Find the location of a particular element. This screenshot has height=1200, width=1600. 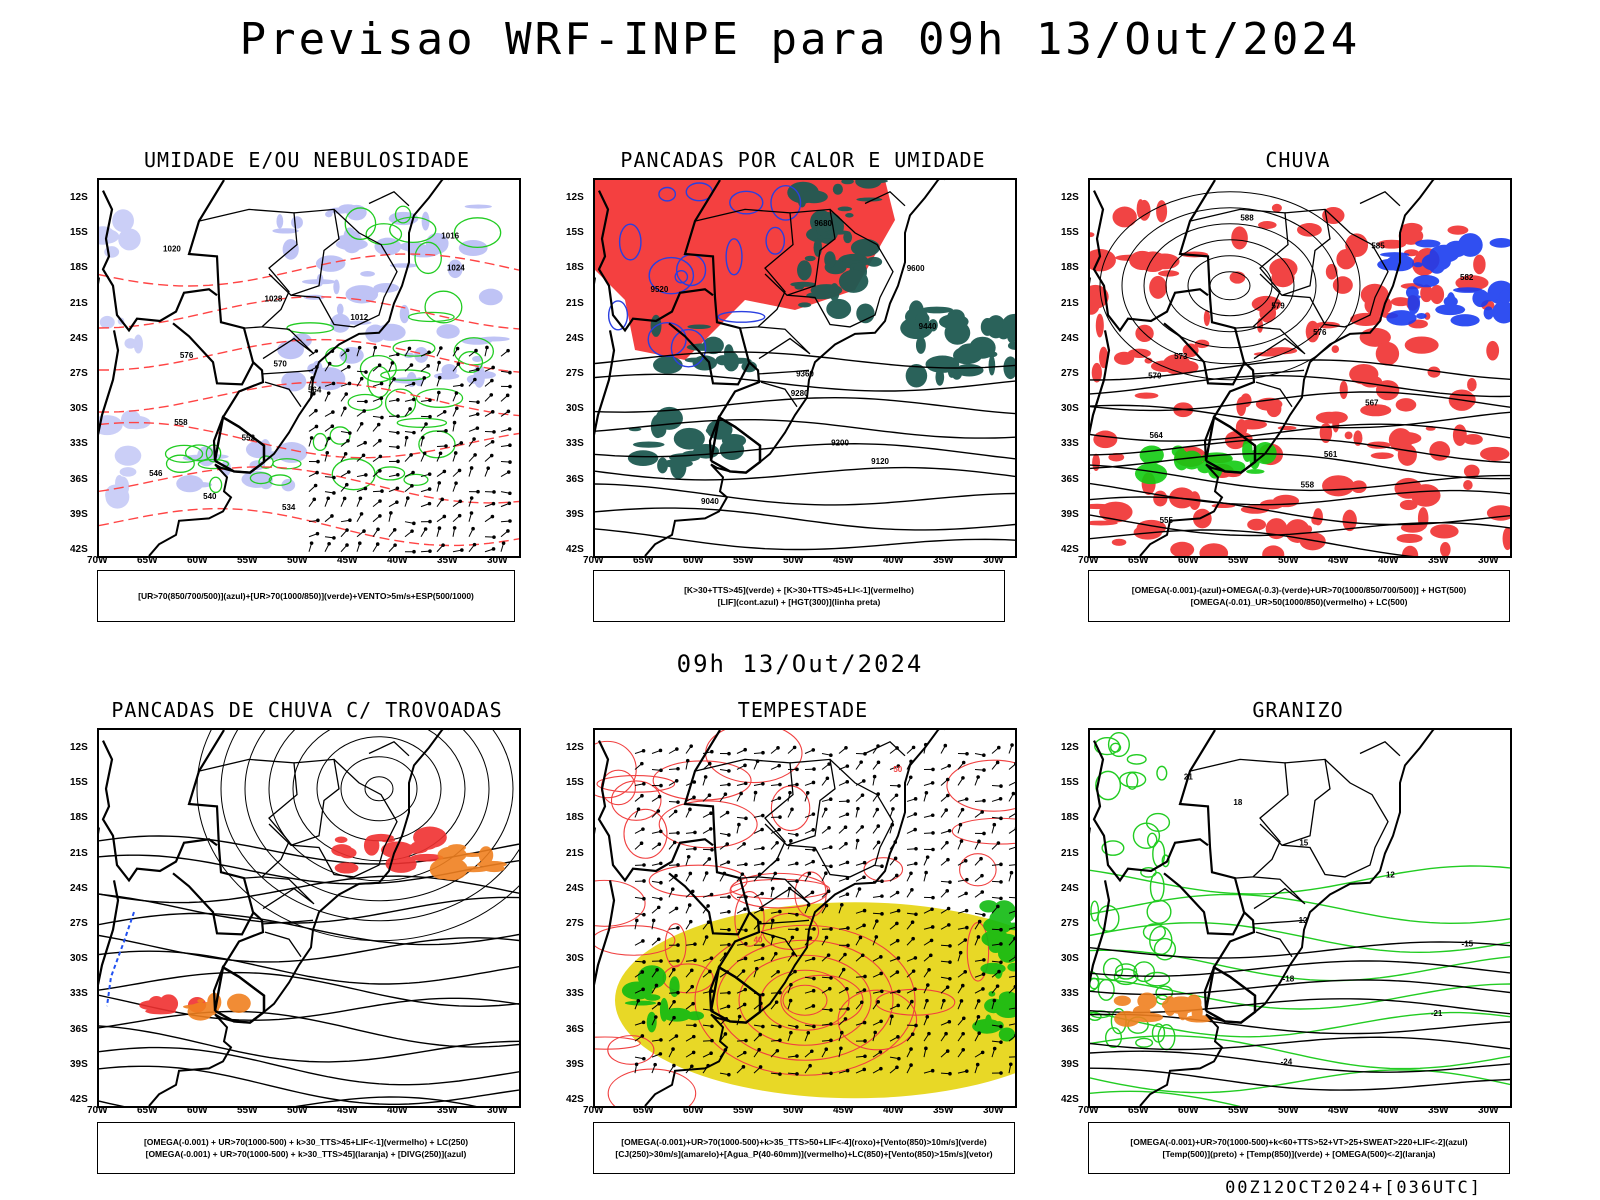

map-canvas is located at coordinates (309, 918).